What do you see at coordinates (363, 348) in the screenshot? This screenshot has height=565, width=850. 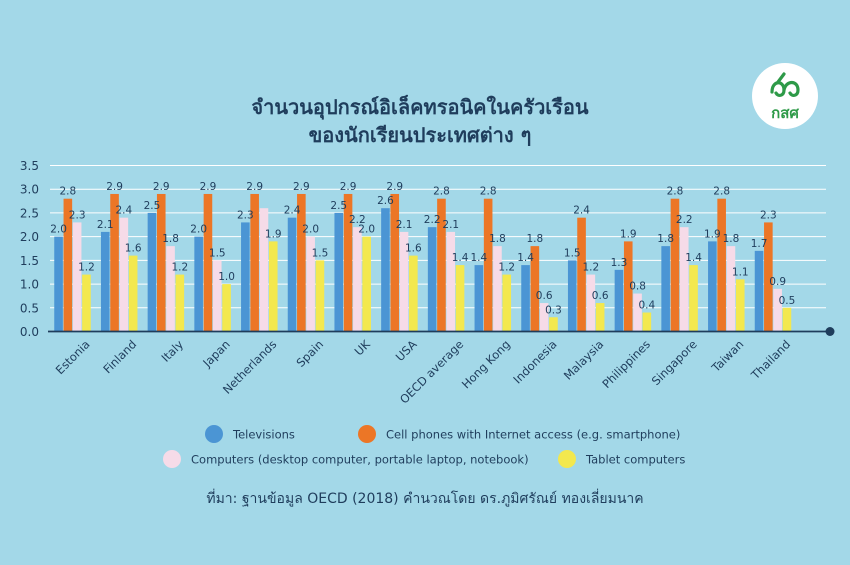 I see `x-tick-label: UK` at bounding box center [363, 348].